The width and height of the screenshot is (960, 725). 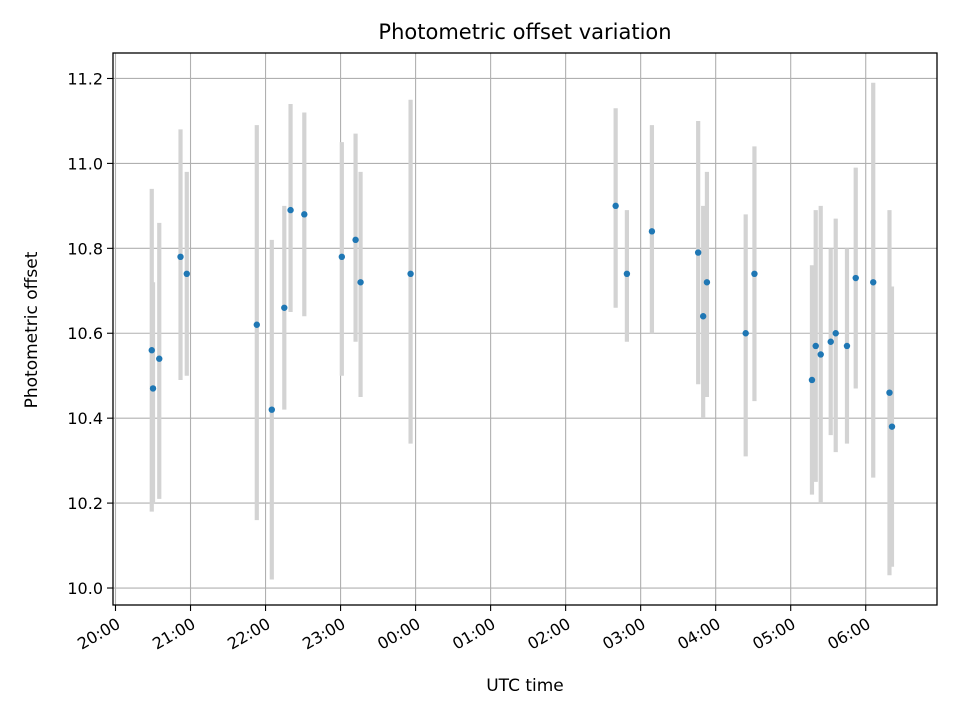 What do you see at coordinates (85, 588) in the screenshot?
I see `y-tick-label: 10.0` at bounding box center [85, 588].